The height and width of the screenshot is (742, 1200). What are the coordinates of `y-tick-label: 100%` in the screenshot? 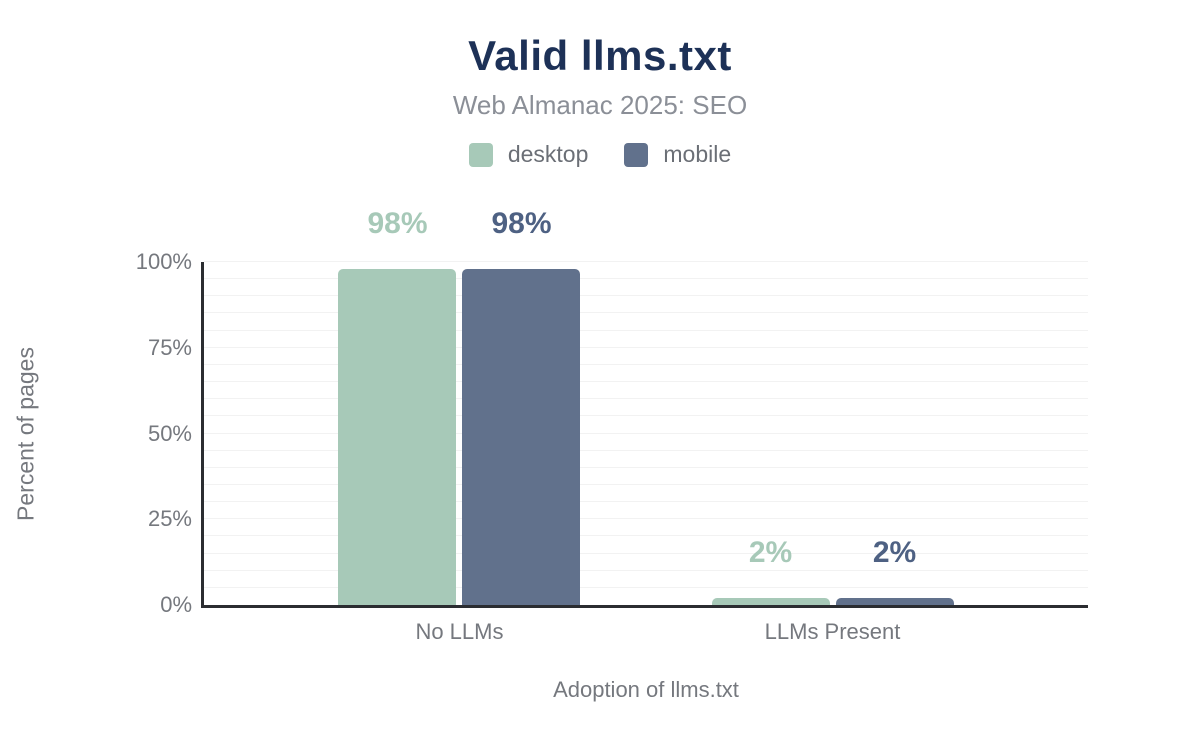 It's located at (163, 261).